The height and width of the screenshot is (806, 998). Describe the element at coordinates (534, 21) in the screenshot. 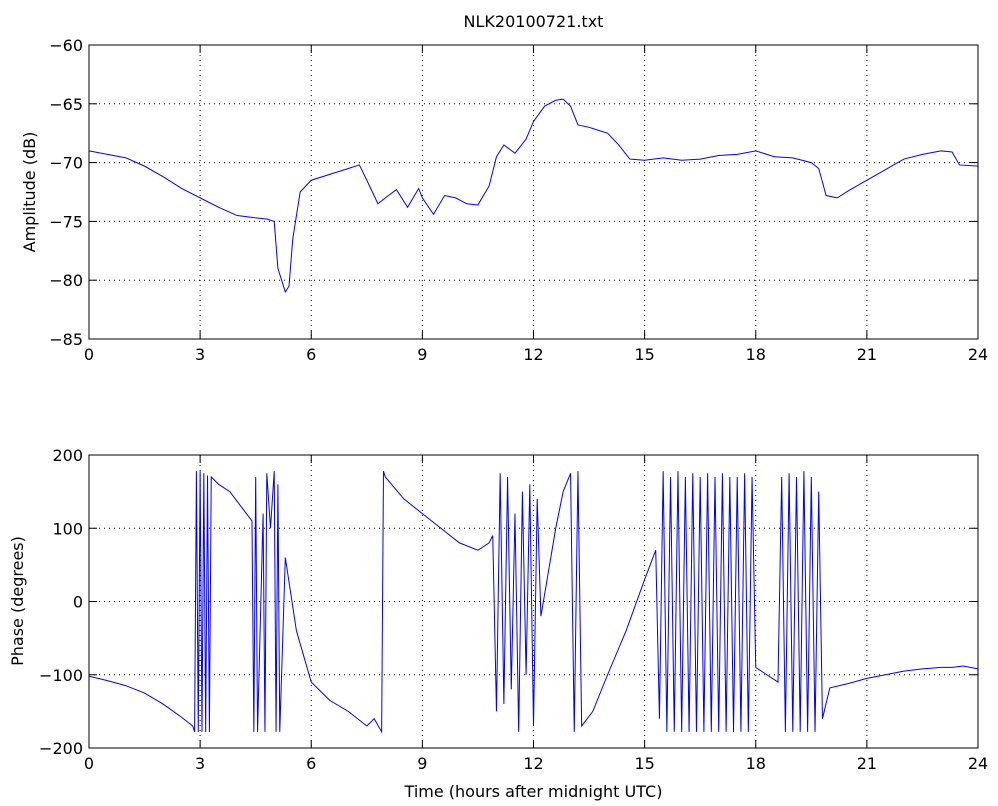

I see `amplitude-title: NLK20100721.txt` at that location.